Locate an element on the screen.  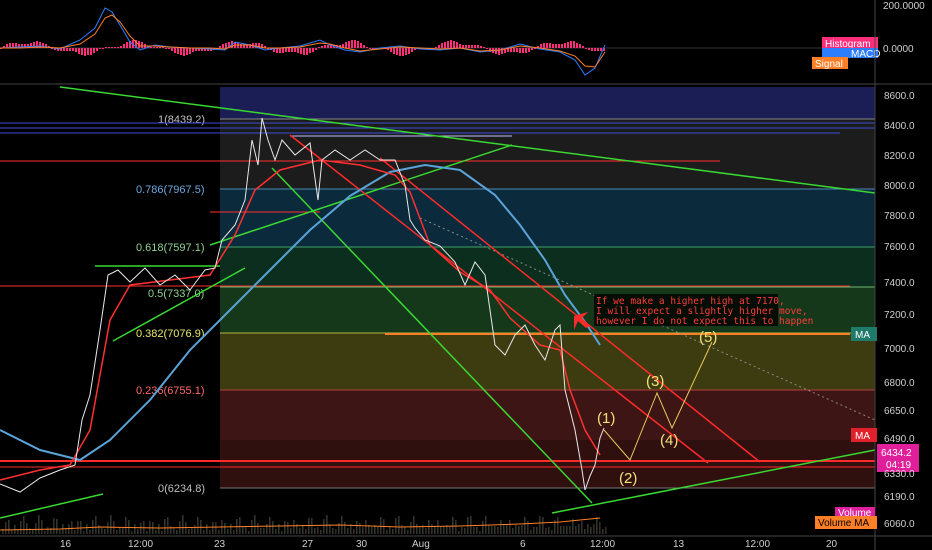
price-tick: 8600.0 is located at coordinates (899, 96).